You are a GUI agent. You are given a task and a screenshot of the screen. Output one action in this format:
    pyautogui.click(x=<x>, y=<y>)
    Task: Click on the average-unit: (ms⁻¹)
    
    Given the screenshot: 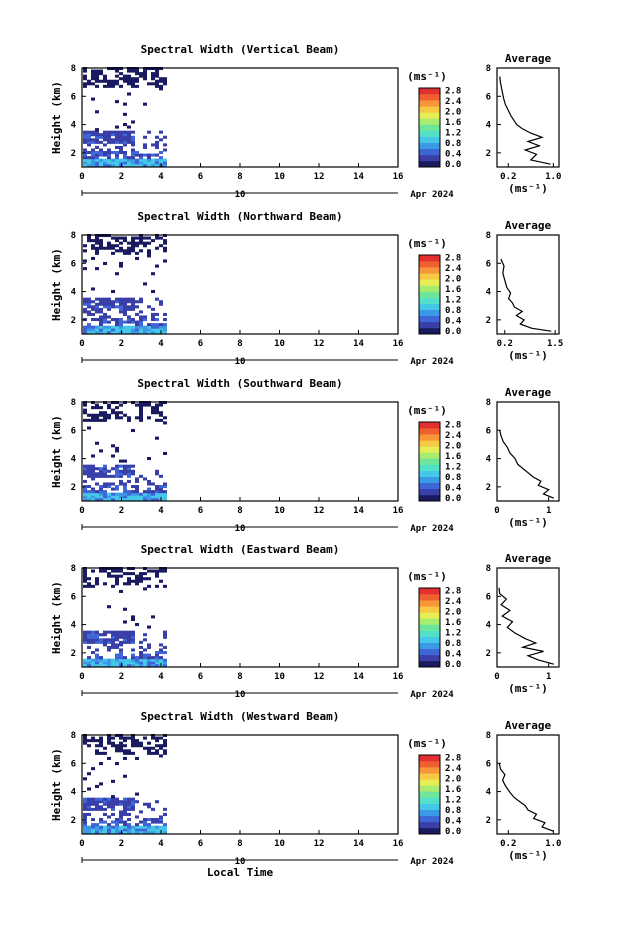 What is the action you would take?
    pyautogui.click(x=528, y=688)
    